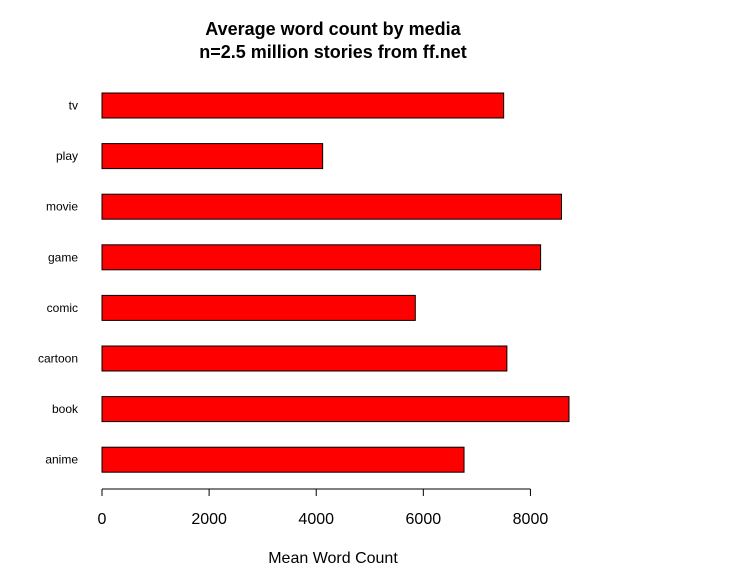 This screenshot has height=587, width=744. Describe the element at coordinates (283, 459) in the screenshot. I see `bar-anime` at that location.